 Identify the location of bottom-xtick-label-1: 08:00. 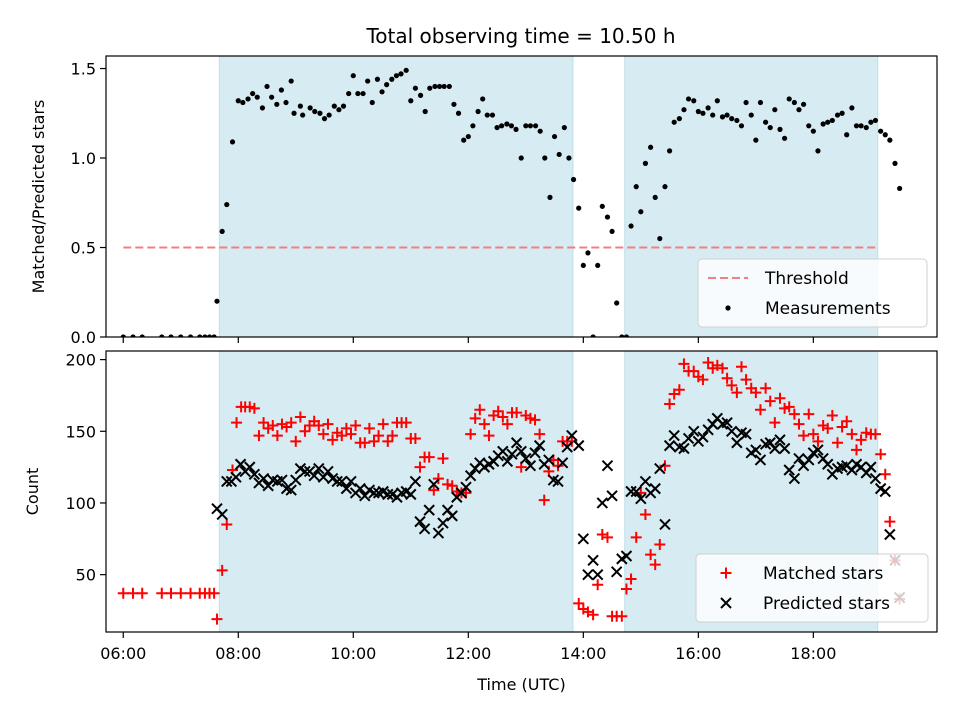
(238, 653).